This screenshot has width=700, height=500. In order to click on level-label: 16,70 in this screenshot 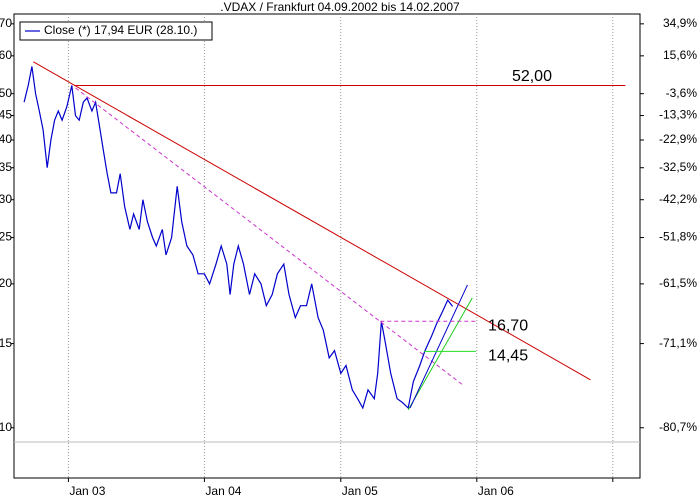, I will do `click(508, 326)`.